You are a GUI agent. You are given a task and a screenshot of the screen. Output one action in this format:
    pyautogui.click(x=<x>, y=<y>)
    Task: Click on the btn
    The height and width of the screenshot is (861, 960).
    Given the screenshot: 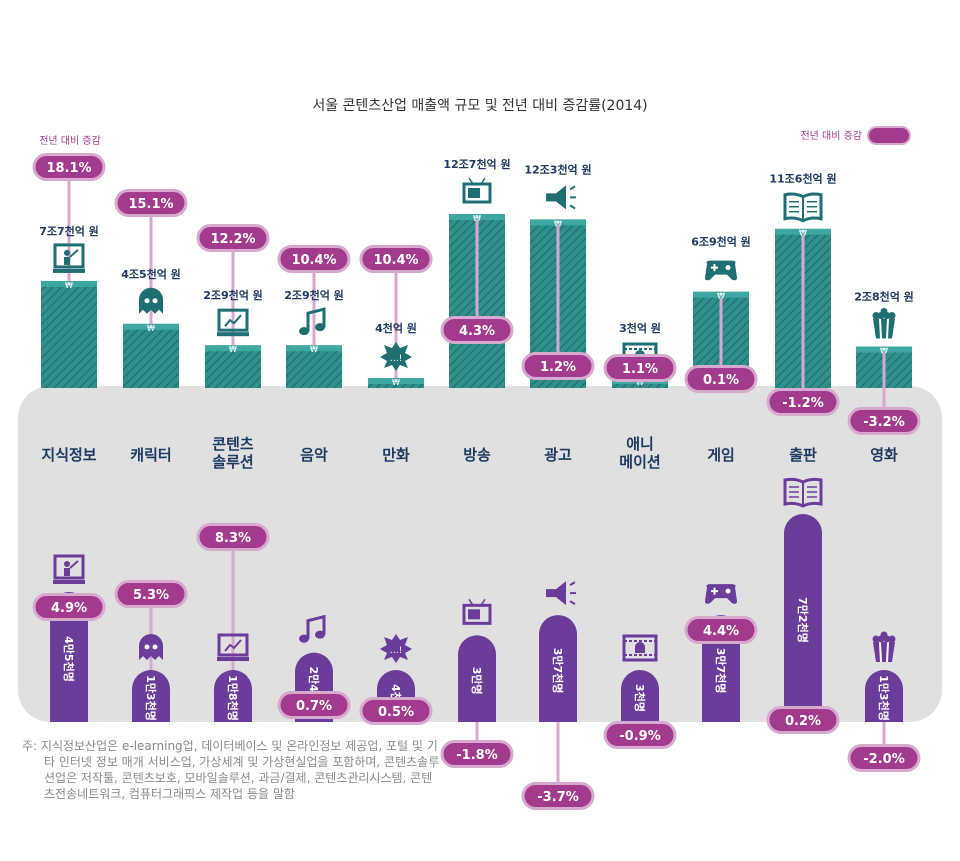 What is the action you would take?
    pyautogui.click(x=728, y=591)
    